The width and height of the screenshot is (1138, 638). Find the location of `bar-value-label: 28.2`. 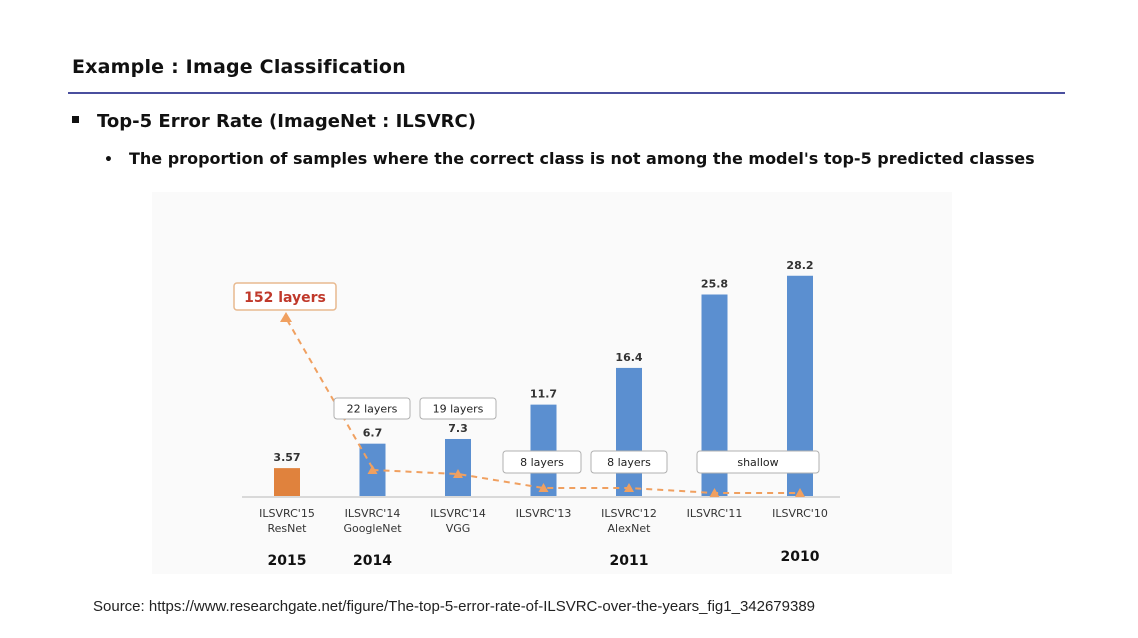

bar-value-label: 28.2 is located at coordinates (799, 265).